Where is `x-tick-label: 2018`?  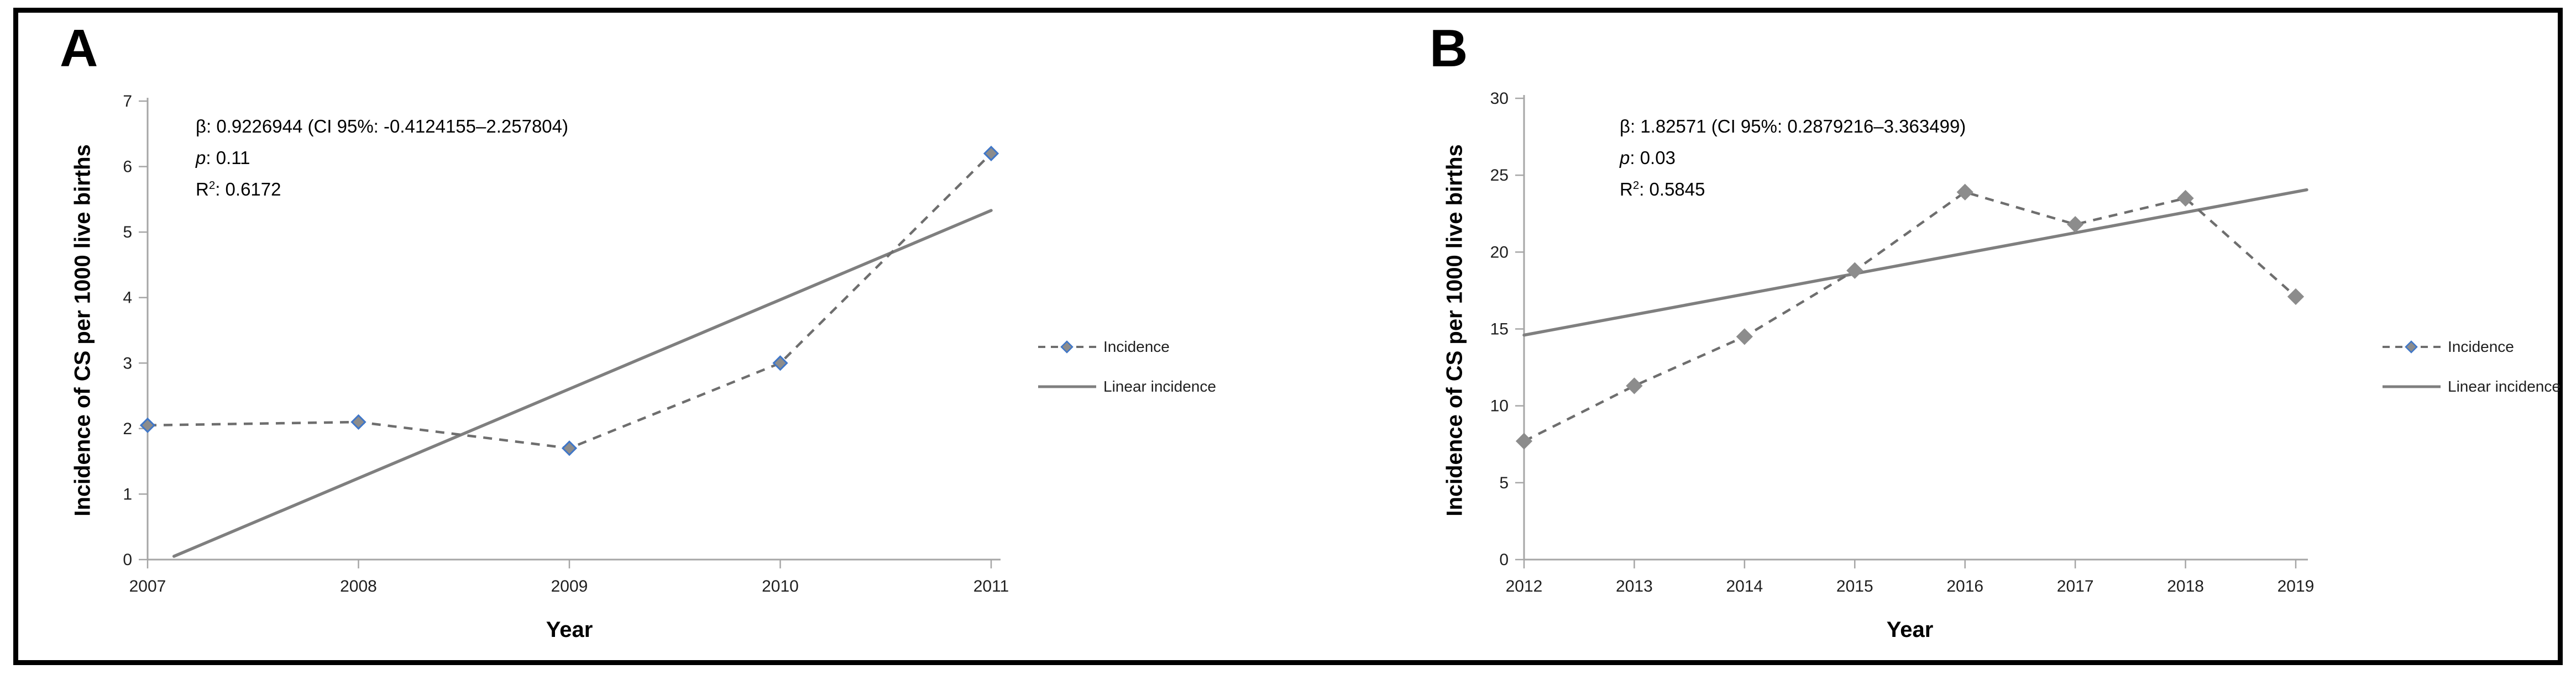 x-tick-label: 2018 is located at coordinates (2185, 586).